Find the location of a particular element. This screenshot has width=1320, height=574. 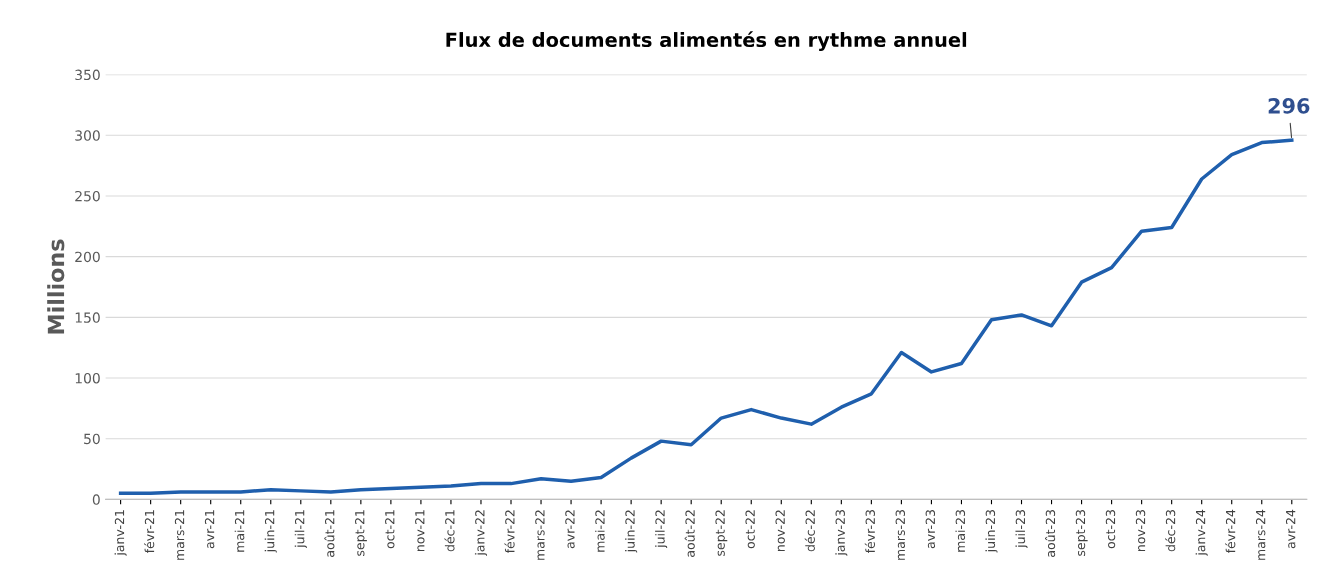

x-tick-label: nov-22 is located at coordinates (780, 531).